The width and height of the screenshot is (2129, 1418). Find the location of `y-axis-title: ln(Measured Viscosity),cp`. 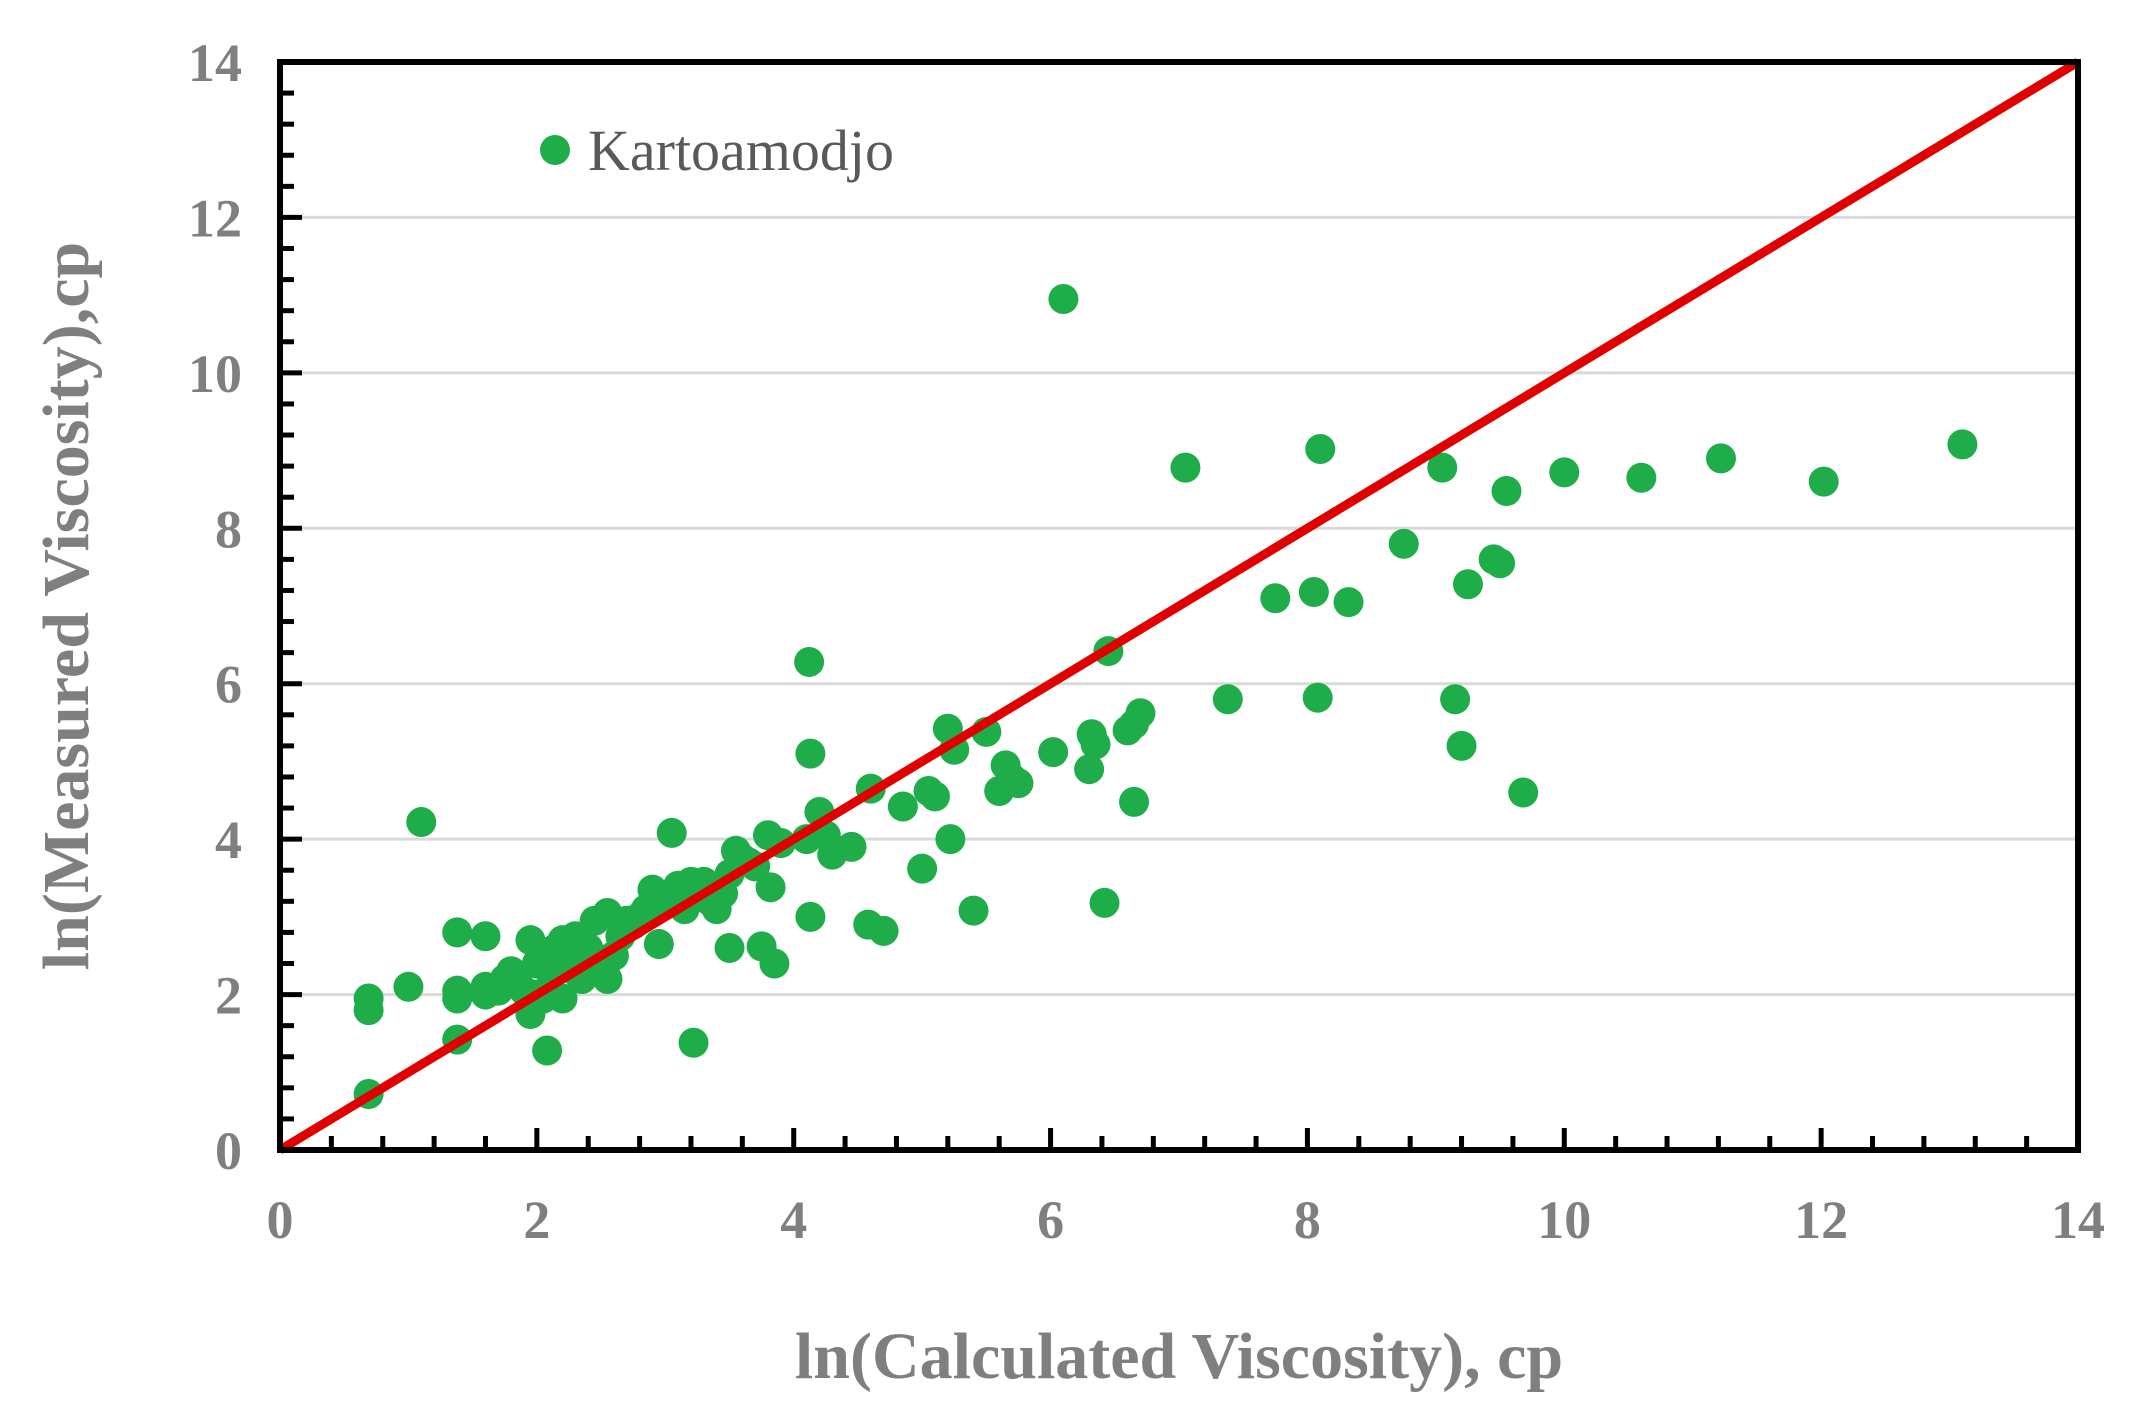

y-axis-title: ln(Measured Viscosity),cp is located at coordinates (66, 606).